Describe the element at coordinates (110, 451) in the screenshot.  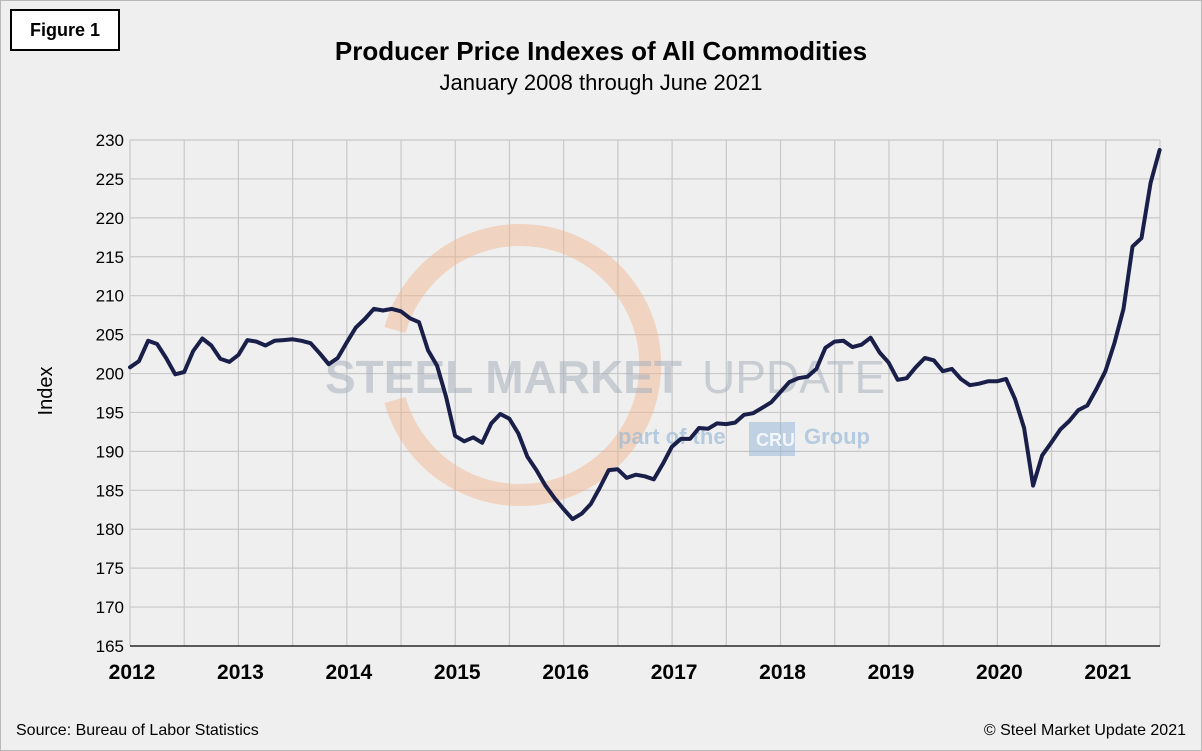
I see `y-tick-label: 190` at that location.